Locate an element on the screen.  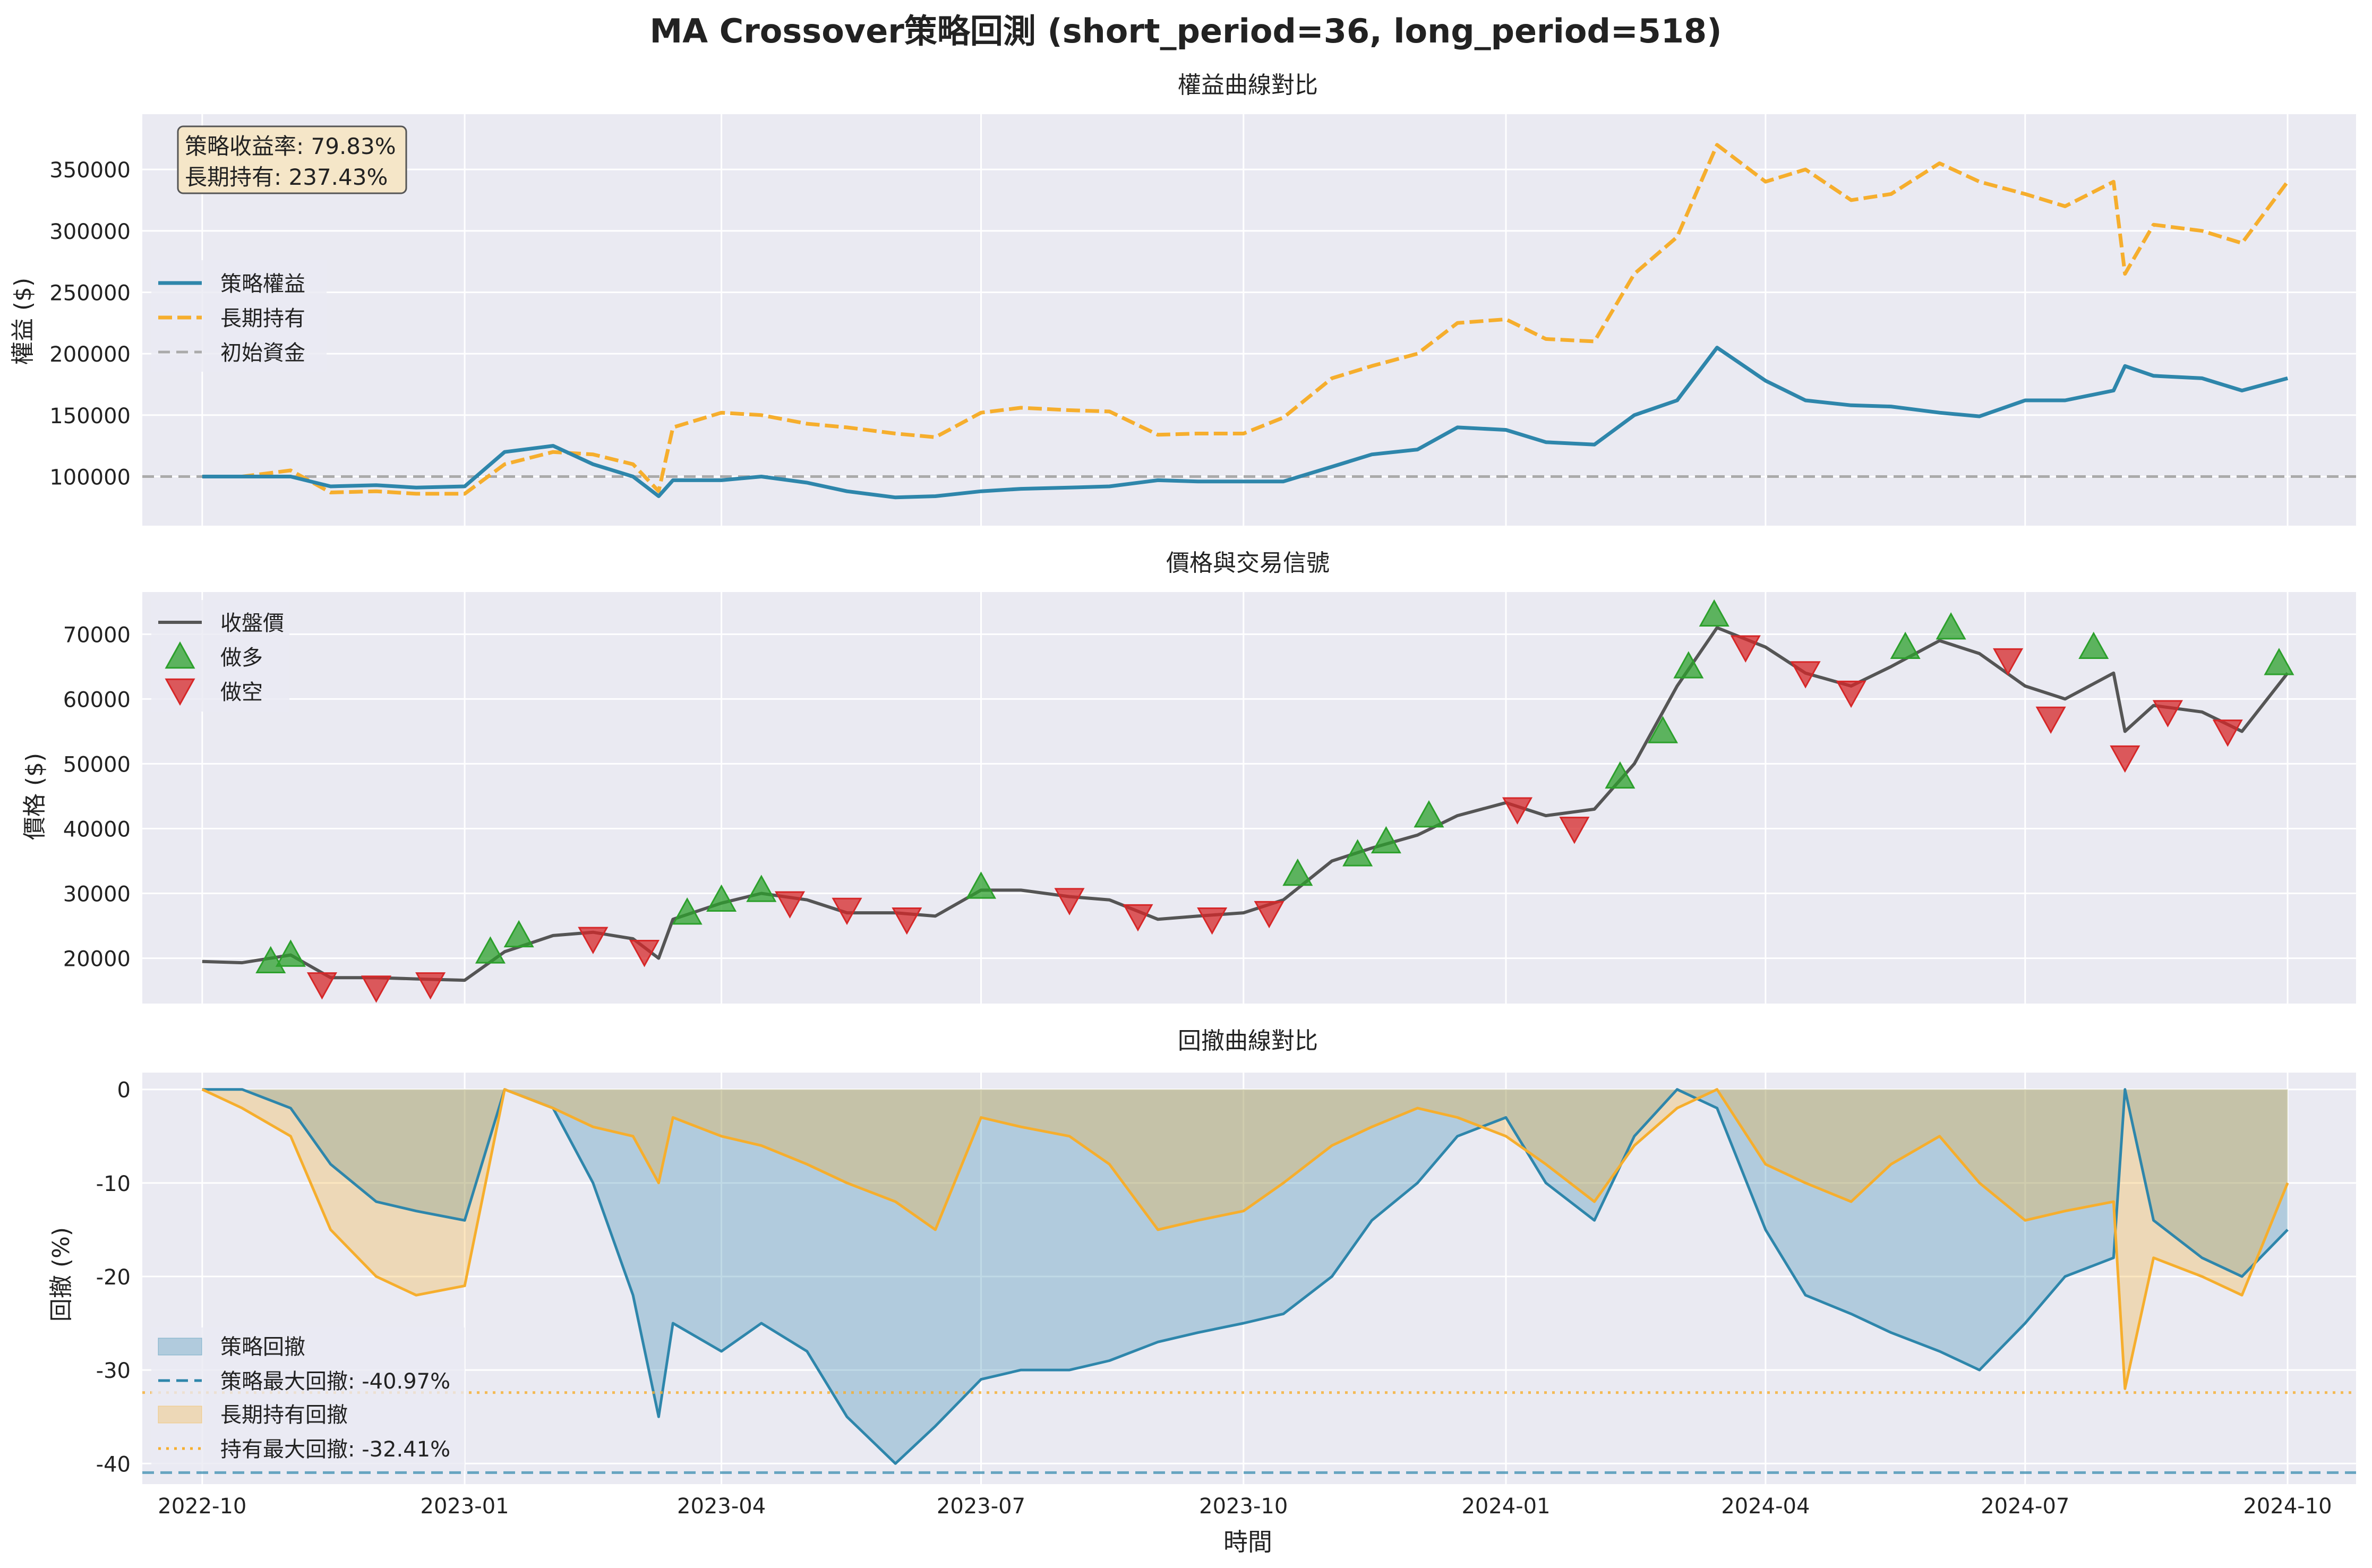
price-y-tick-label: 40000 is located at coordinates (97, 829).